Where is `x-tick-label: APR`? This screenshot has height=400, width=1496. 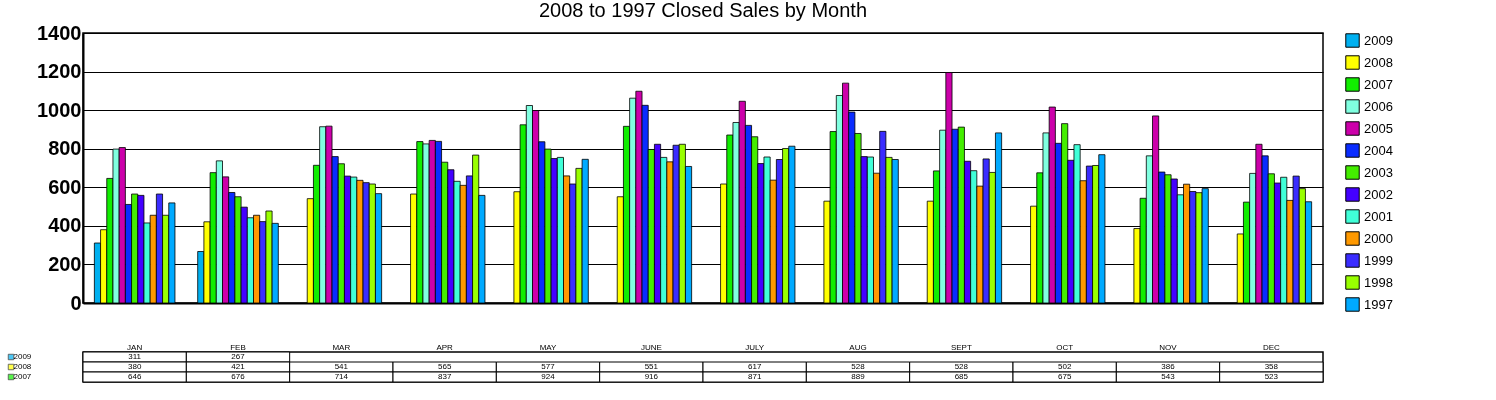
x-tick-label: APR is located at coordinates (445, 347).